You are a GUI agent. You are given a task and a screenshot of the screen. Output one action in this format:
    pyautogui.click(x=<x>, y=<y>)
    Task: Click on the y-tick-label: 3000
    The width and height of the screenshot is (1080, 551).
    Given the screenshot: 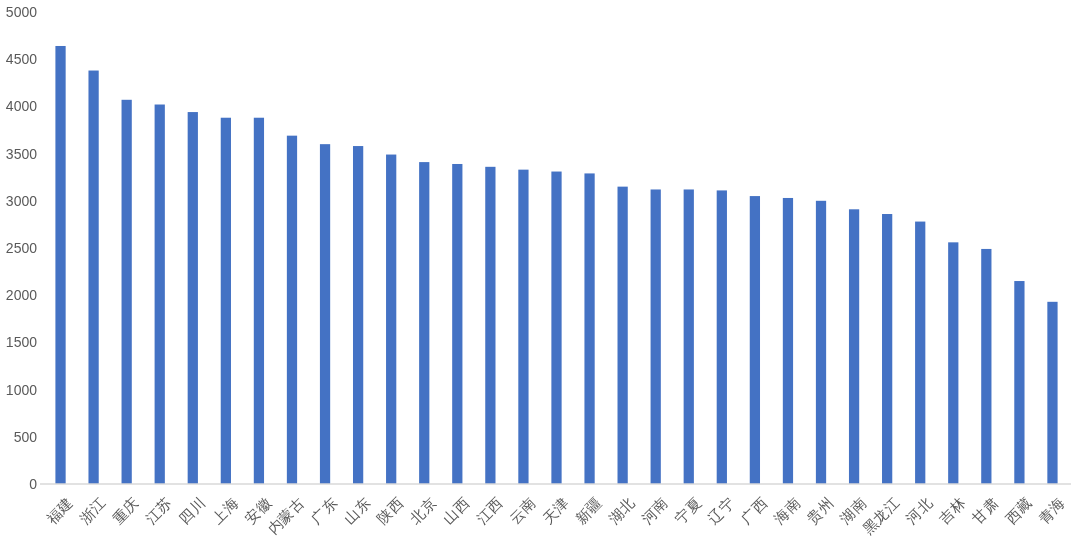 What is the action you would take?
    pyautogui.click(x=21, y=200)
    